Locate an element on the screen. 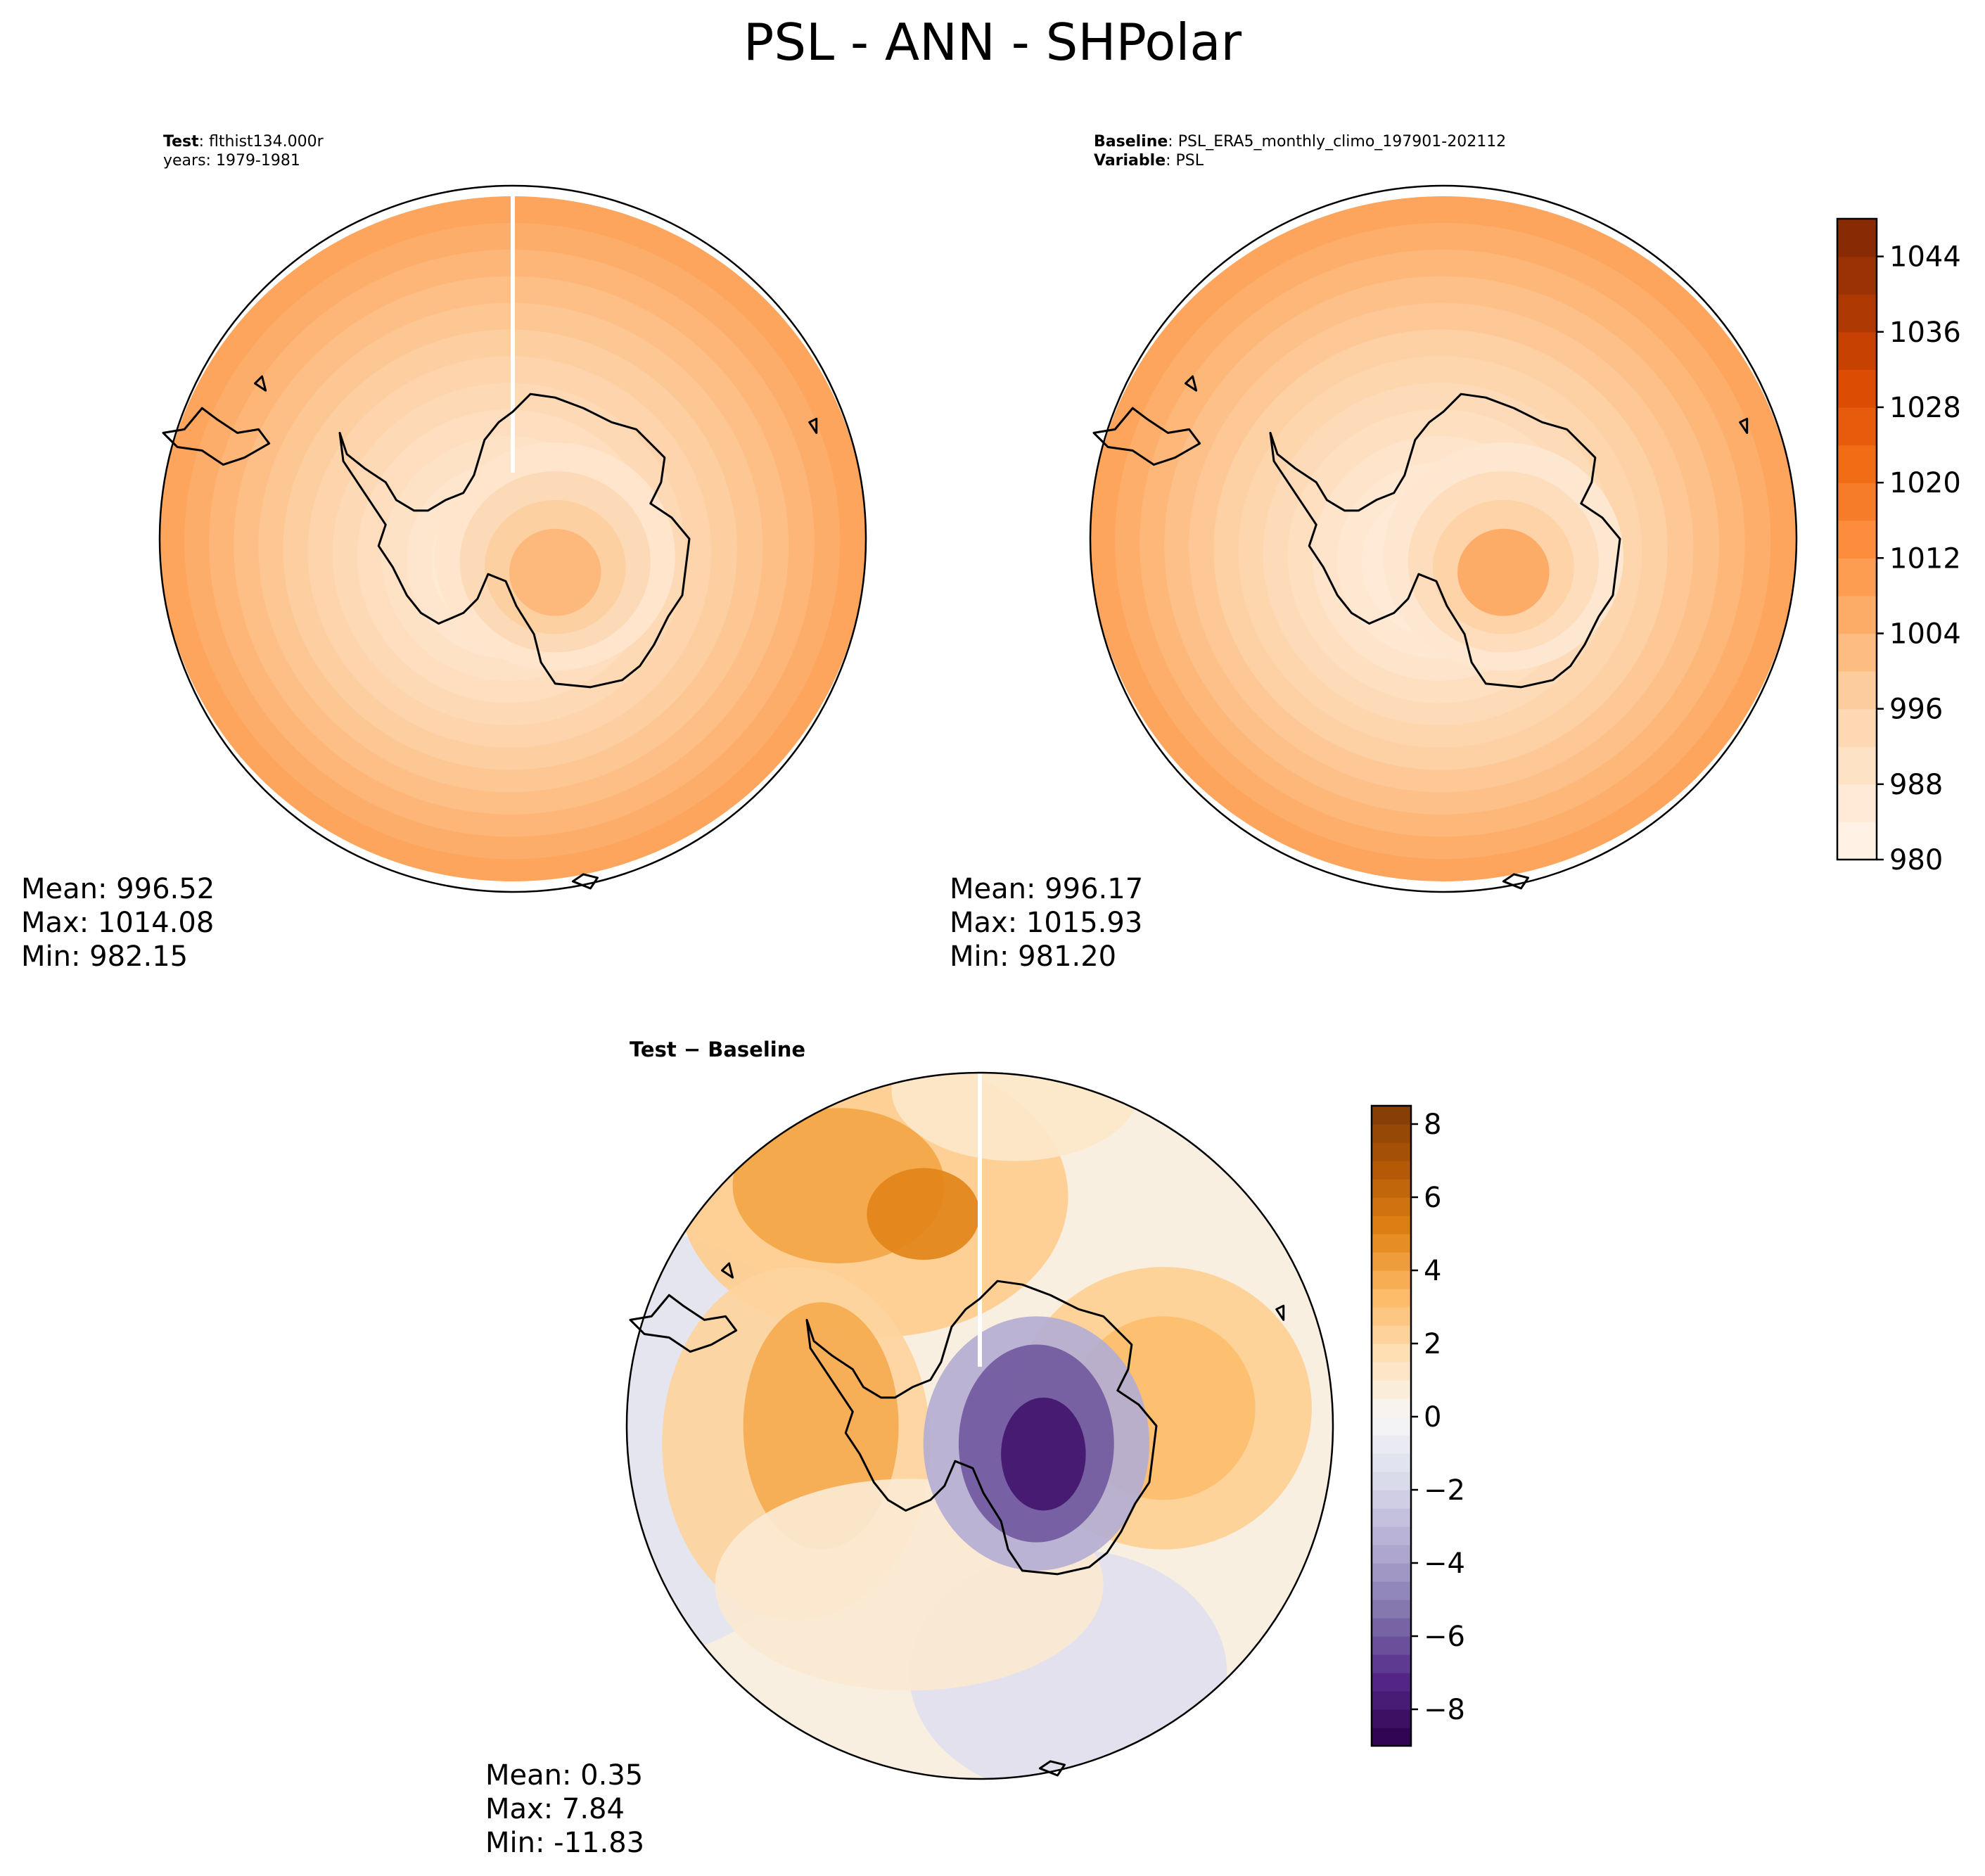 This screenshot has width=1985, height=1876. test-map is located at coordinates (513, 538).